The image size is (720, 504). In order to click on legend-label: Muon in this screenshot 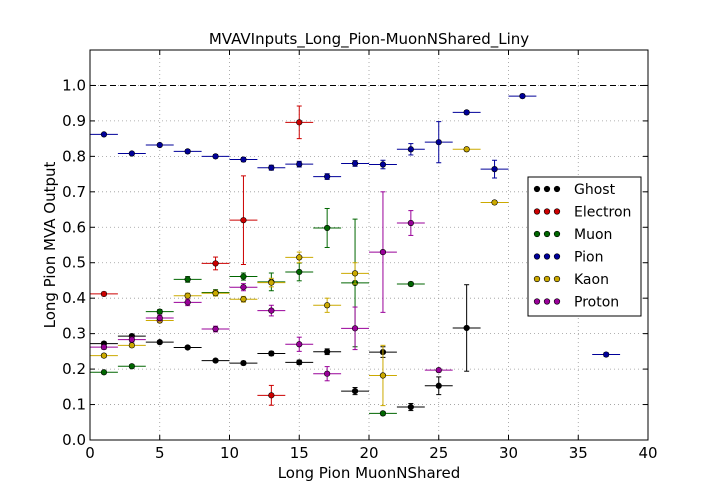, I will do `click(593, 235)`.